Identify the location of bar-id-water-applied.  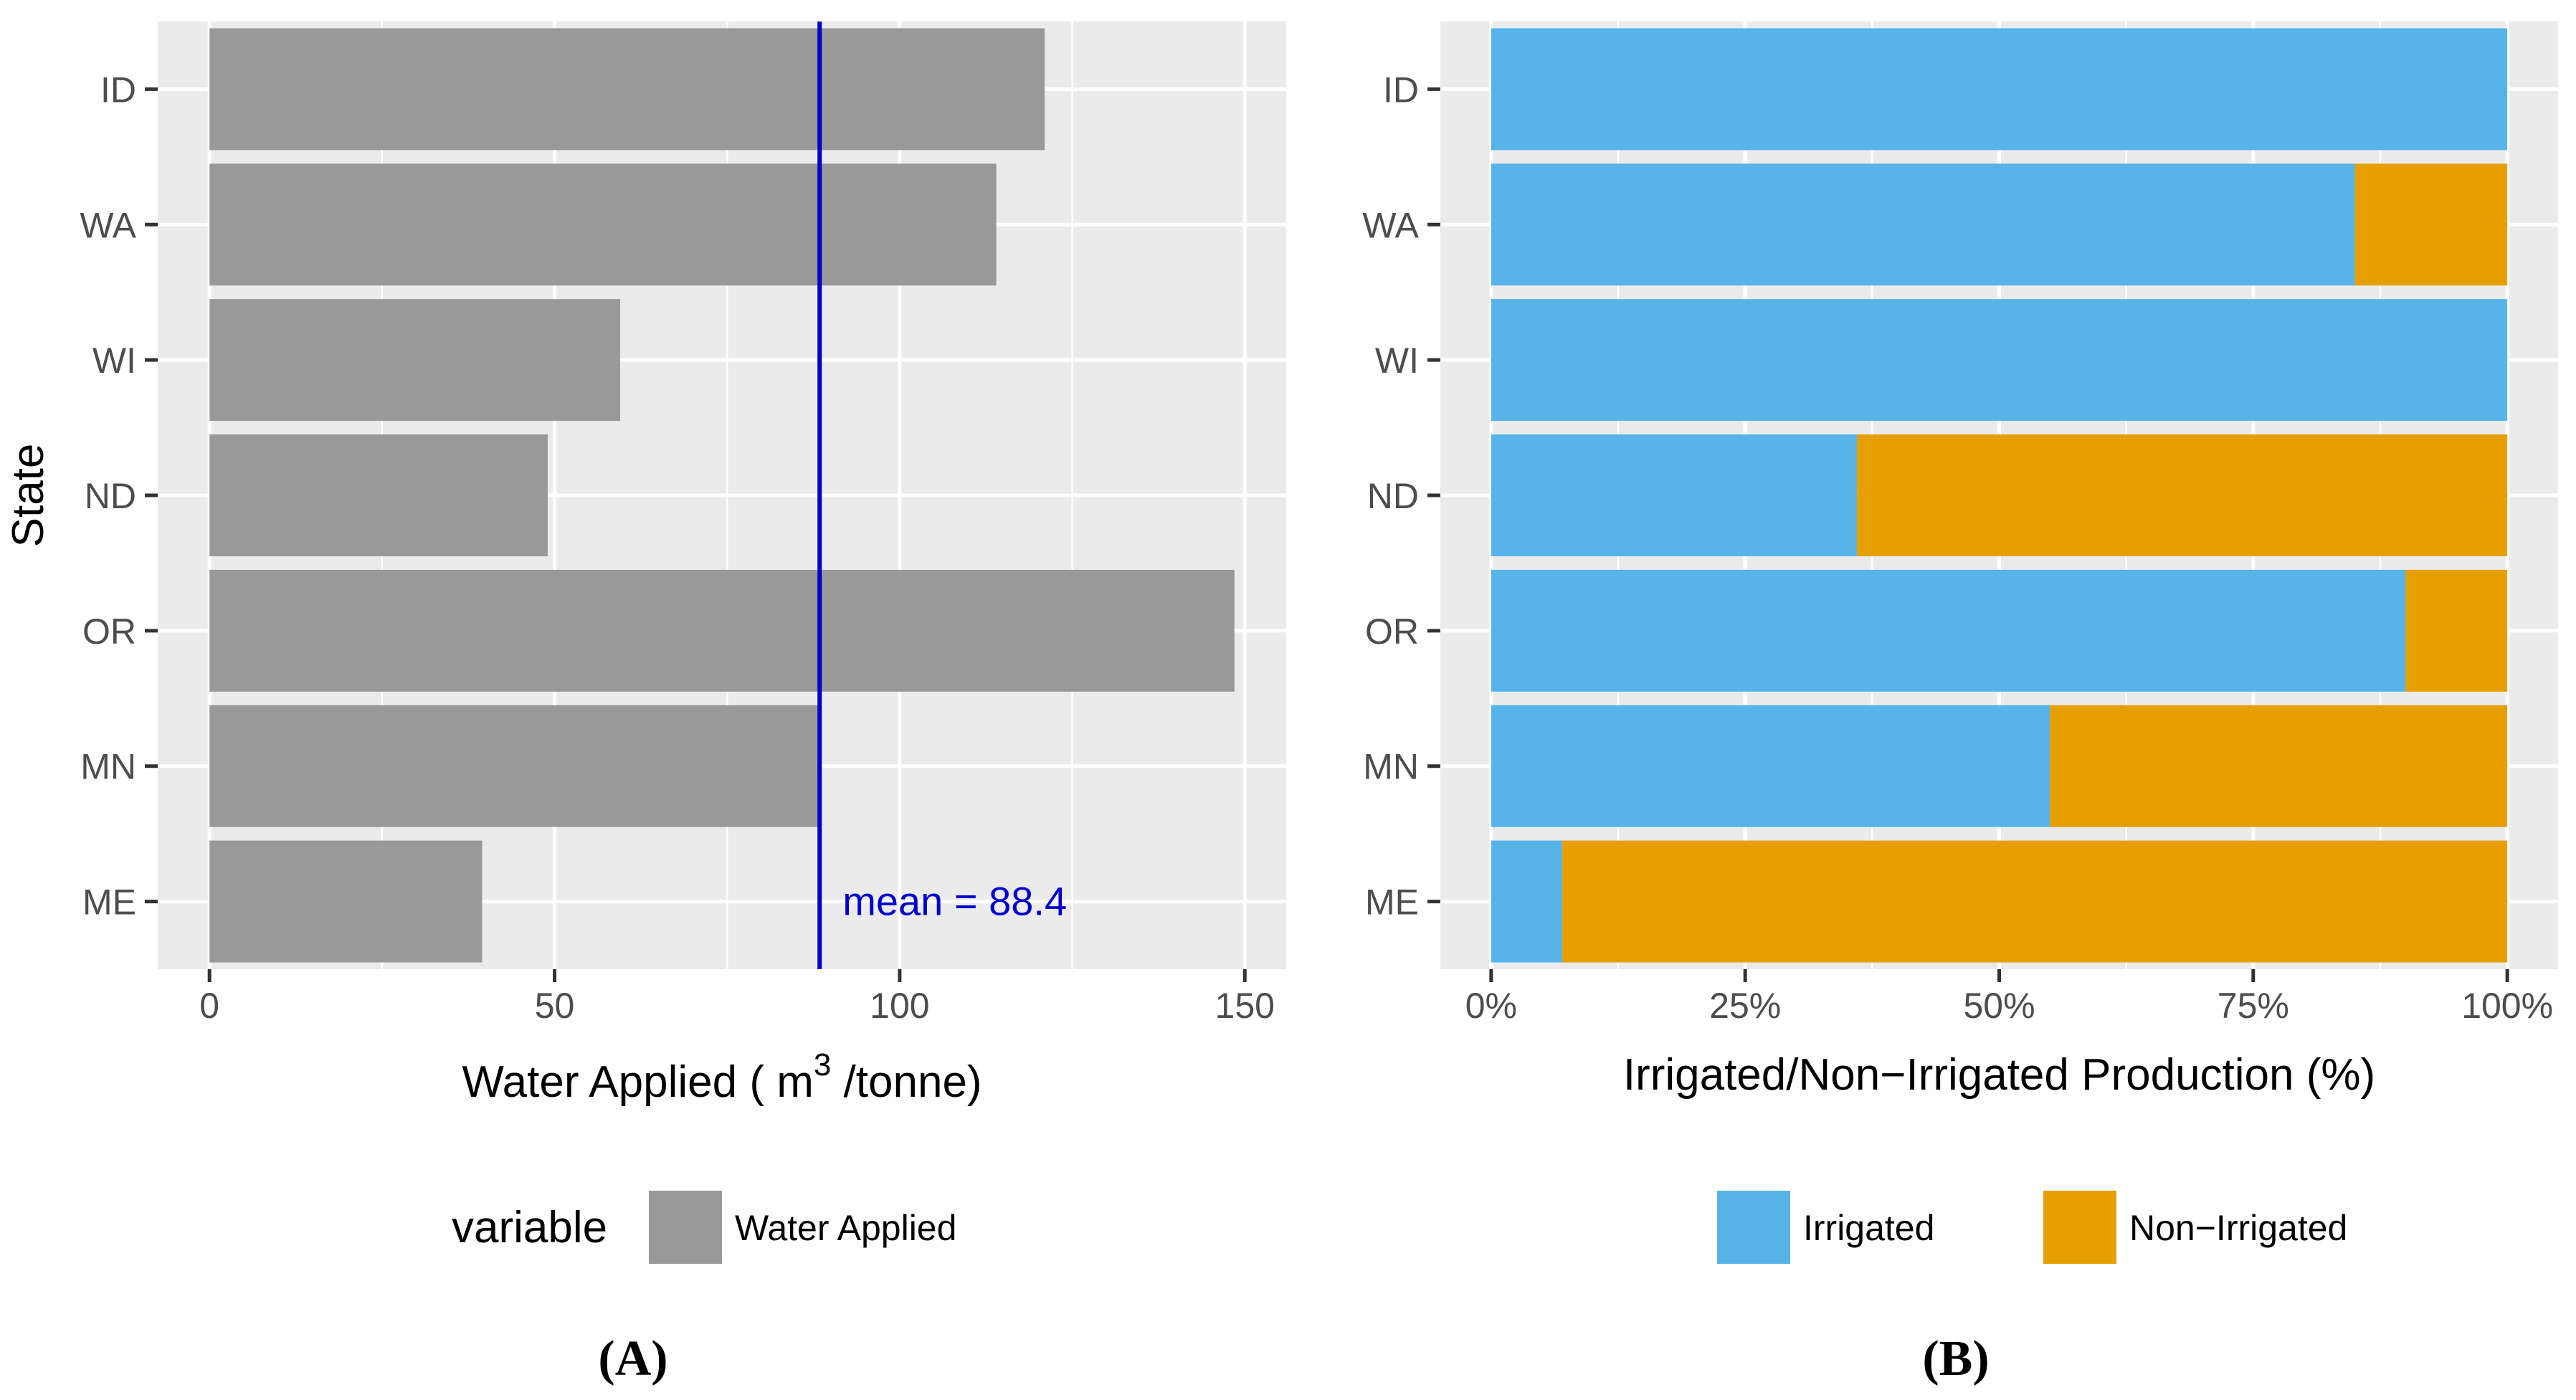
(627, 89).